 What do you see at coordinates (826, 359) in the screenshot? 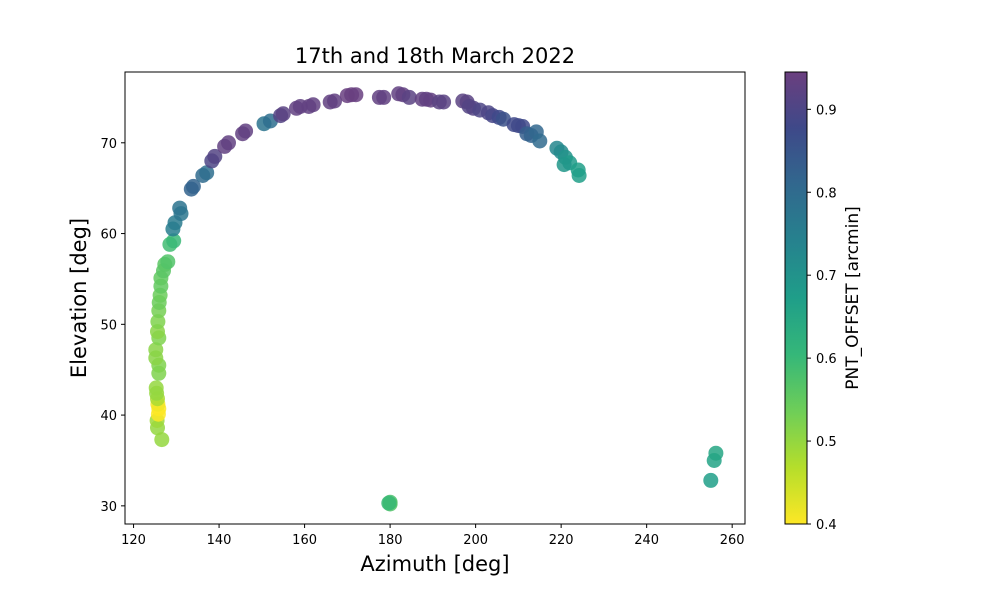
I see `colorbar-tick-label: 0.6` at bounding box center [826, 359].